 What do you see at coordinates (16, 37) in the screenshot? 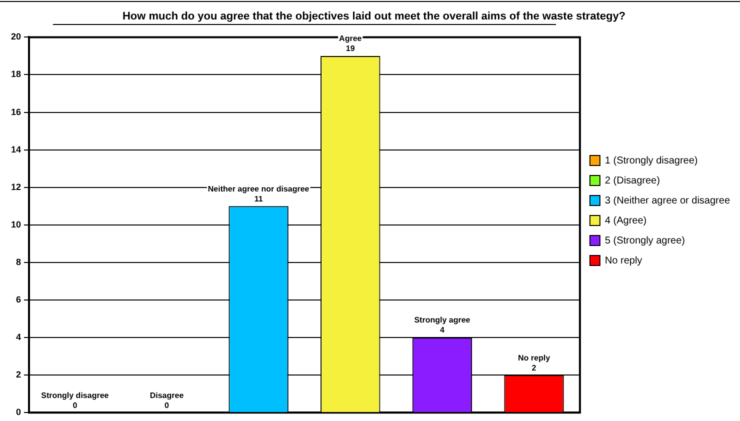
I see `y-tick-label: 20` at bounding box center [16, 37].